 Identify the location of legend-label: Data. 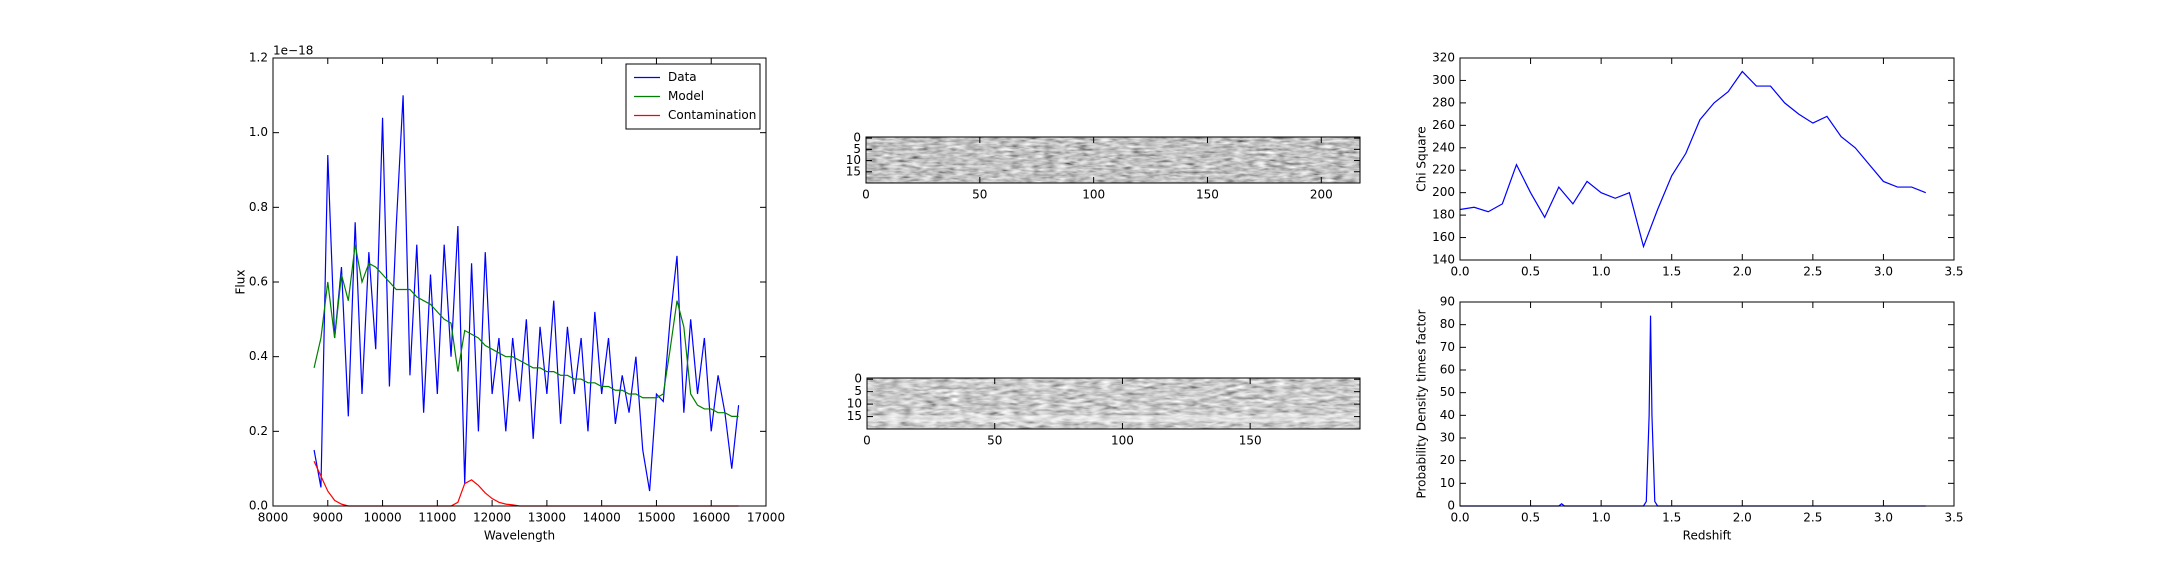
(682, 77).